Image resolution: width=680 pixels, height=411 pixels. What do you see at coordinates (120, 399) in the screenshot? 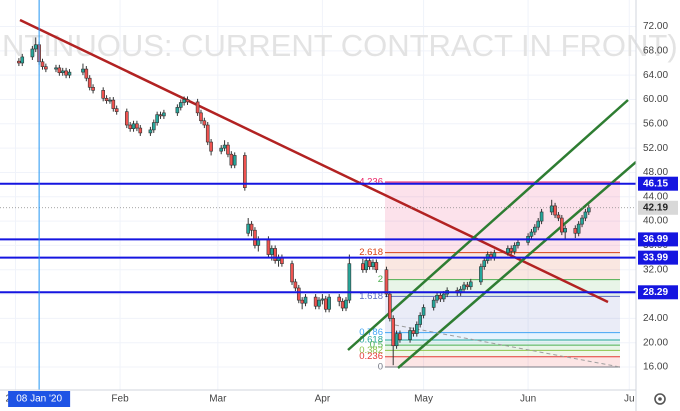
I see `x-tick-label: Feb` at bounding box center [120, 399].